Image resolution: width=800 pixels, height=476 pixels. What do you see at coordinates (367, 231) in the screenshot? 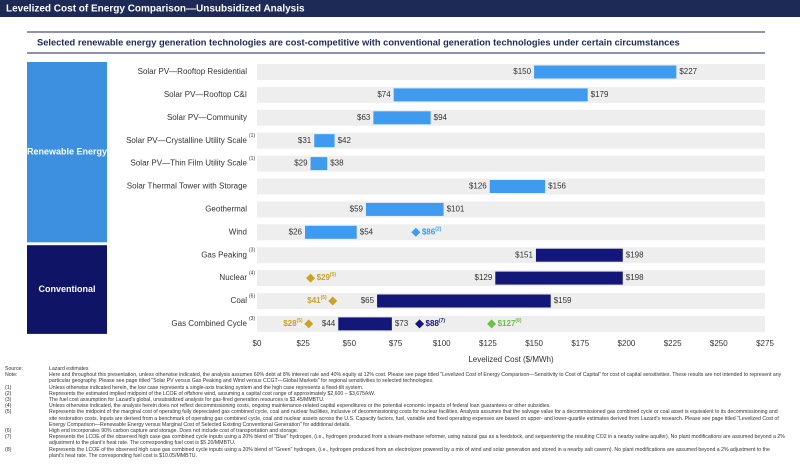
I see `high-label: $54` at bounding box center [367, 231].